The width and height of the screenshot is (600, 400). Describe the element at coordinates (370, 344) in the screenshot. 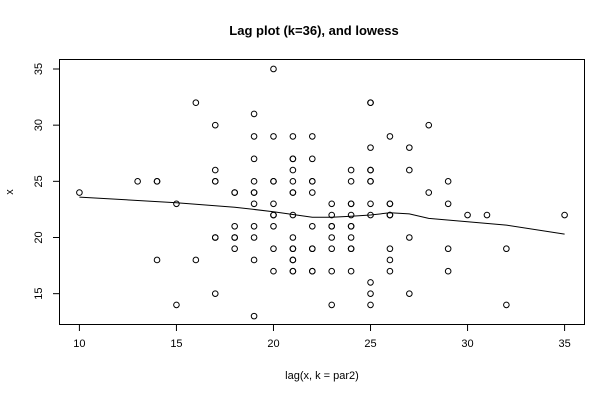

I see `x-tick-label: 25` at that location.